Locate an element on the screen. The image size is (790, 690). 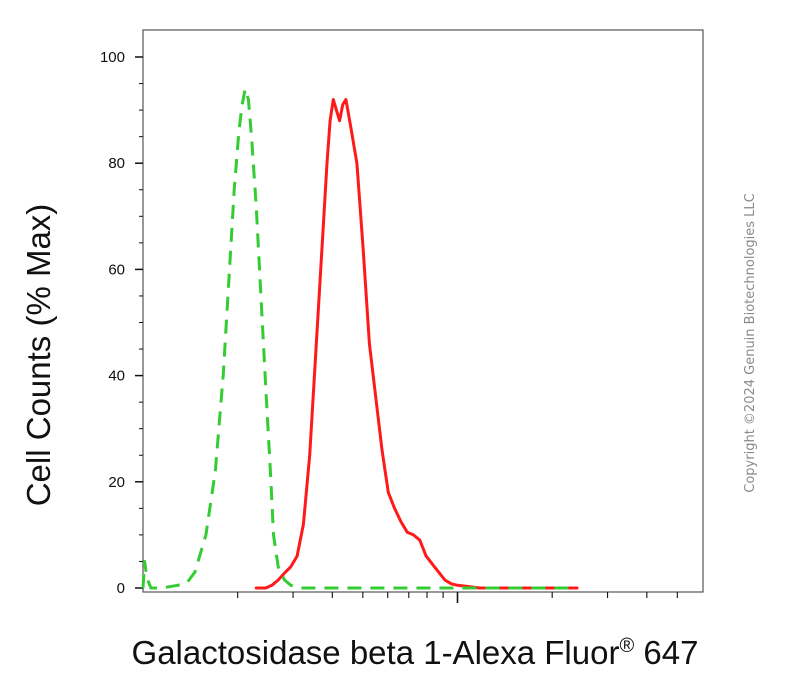
x-axis-title-main: Galactosidase beta 1-Alexa Fluor is located at coordinates (376, 652).